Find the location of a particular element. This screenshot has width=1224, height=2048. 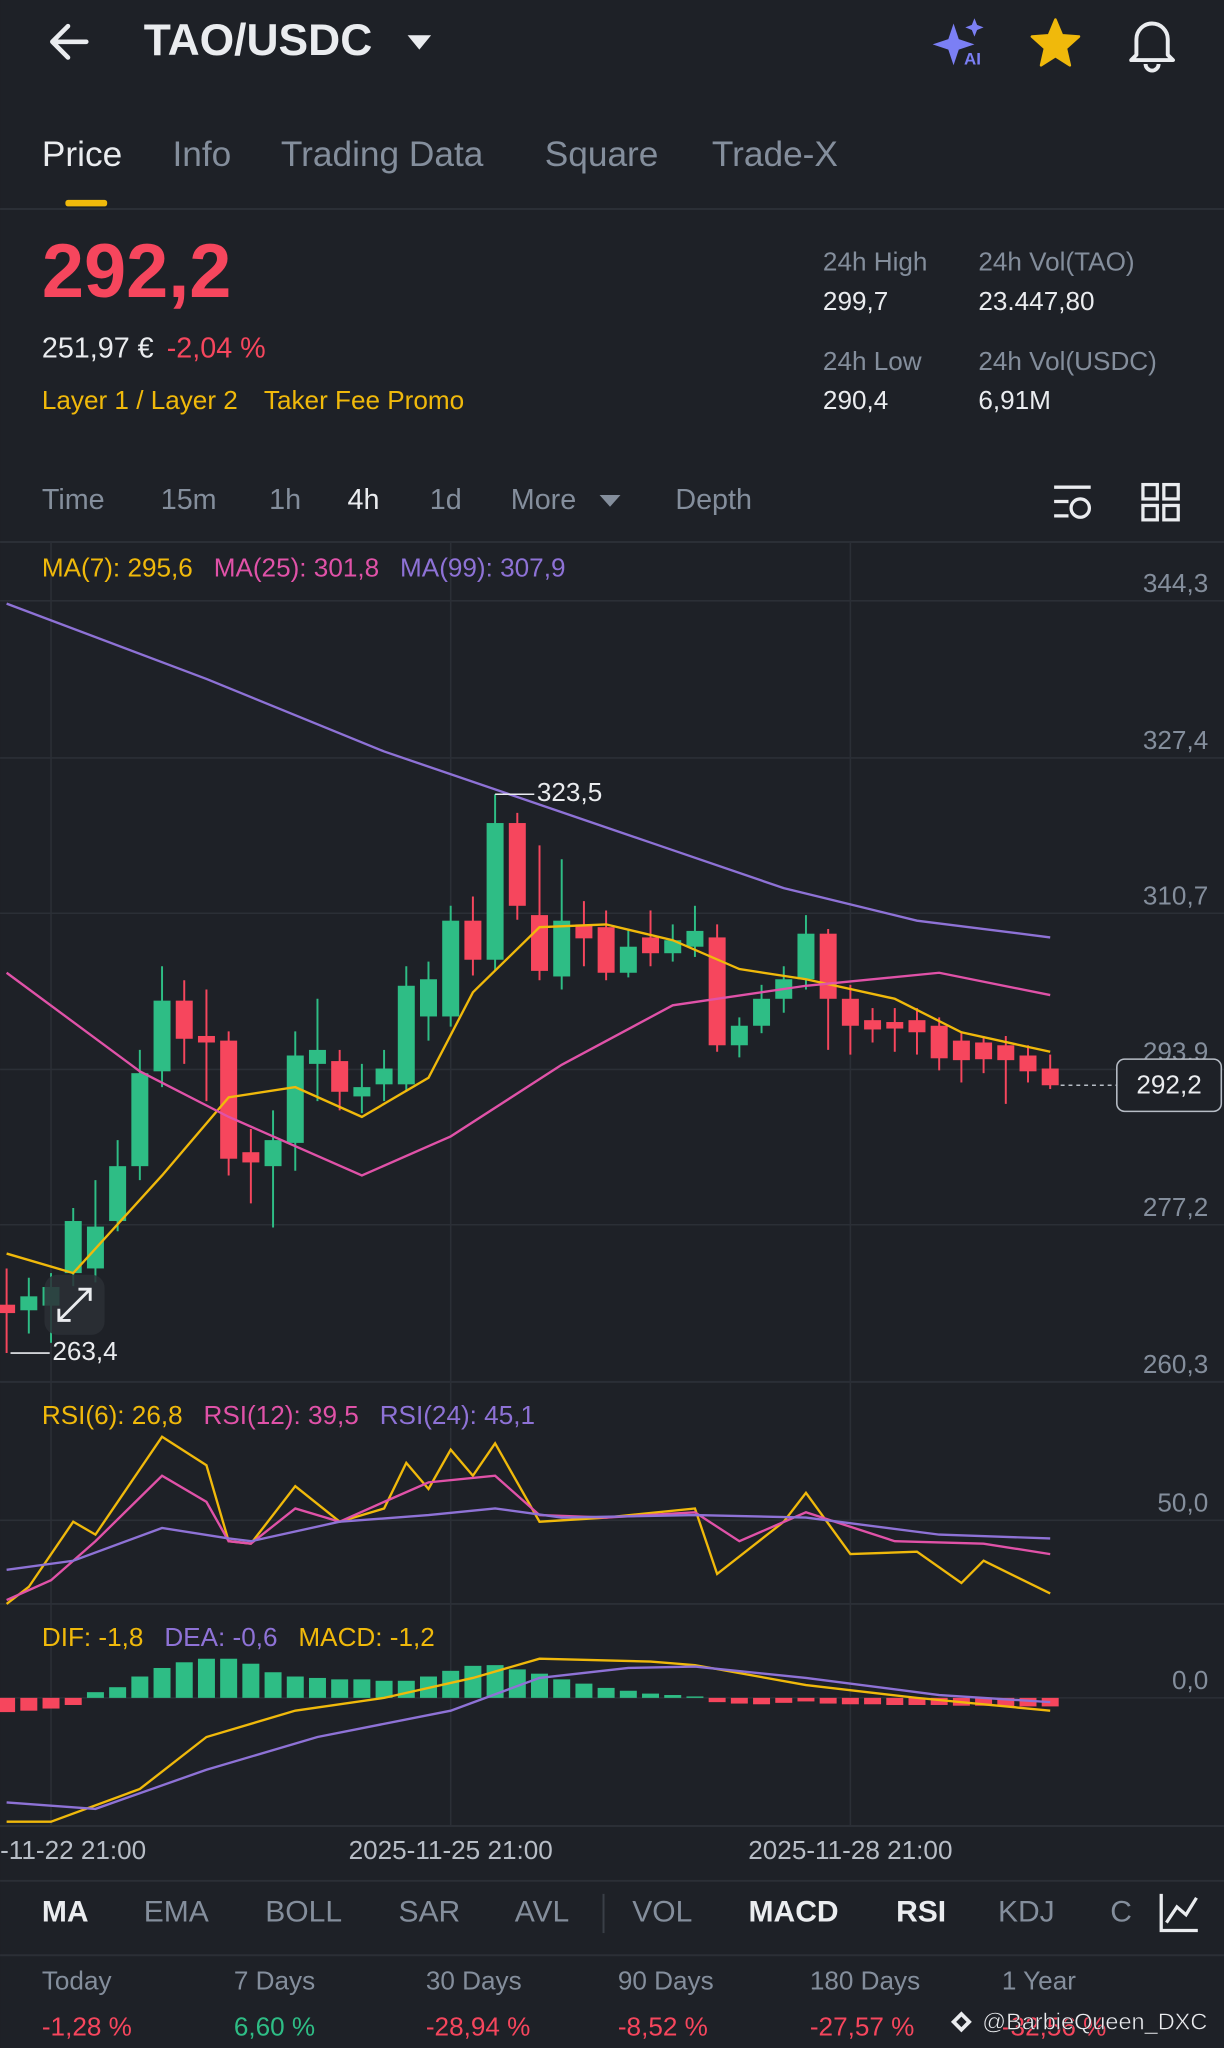

pair-dropdown is located at coordinates (419, 42).